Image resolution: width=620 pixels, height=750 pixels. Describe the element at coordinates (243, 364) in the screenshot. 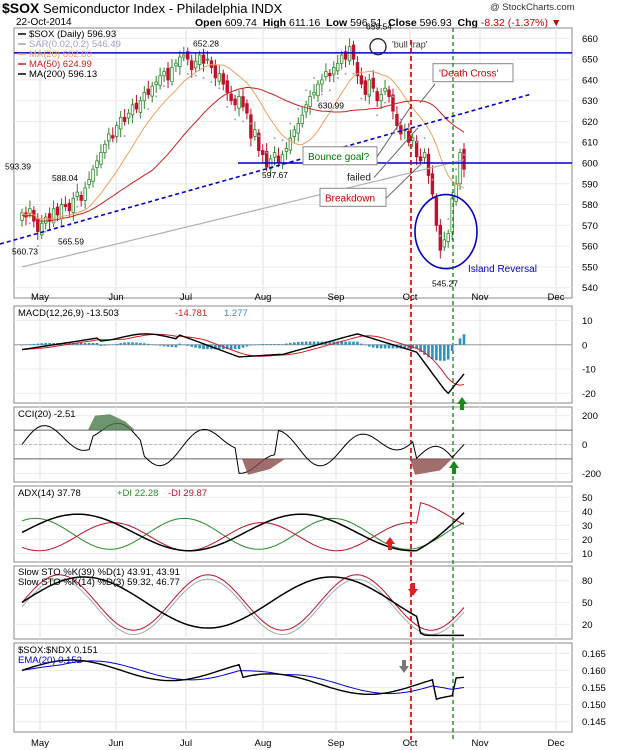

I see `macd-line` at that location.